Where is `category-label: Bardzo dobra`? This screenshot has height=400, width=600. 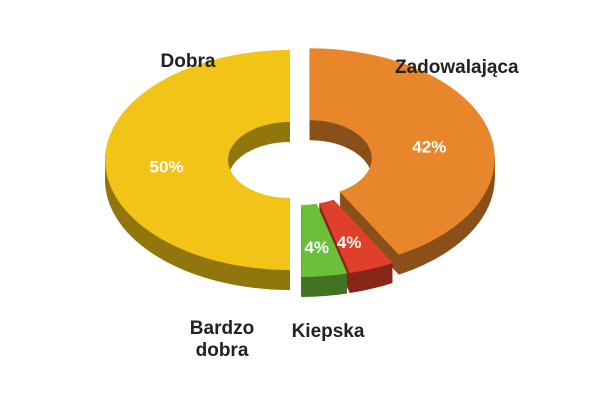 category-label: Bardzo dobra is located at coordinates (222, 339).